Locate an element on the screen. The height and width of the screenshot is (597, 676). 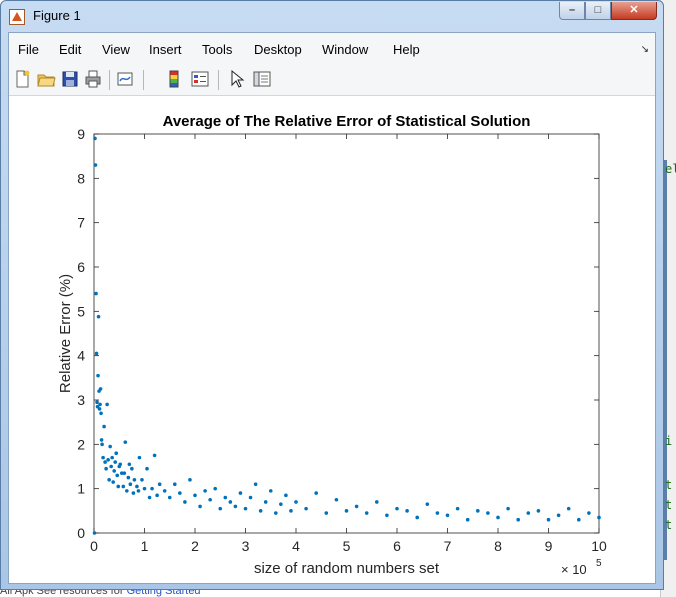
y-axis-label: Relative Error (%) is located at coordinates (65, 333).